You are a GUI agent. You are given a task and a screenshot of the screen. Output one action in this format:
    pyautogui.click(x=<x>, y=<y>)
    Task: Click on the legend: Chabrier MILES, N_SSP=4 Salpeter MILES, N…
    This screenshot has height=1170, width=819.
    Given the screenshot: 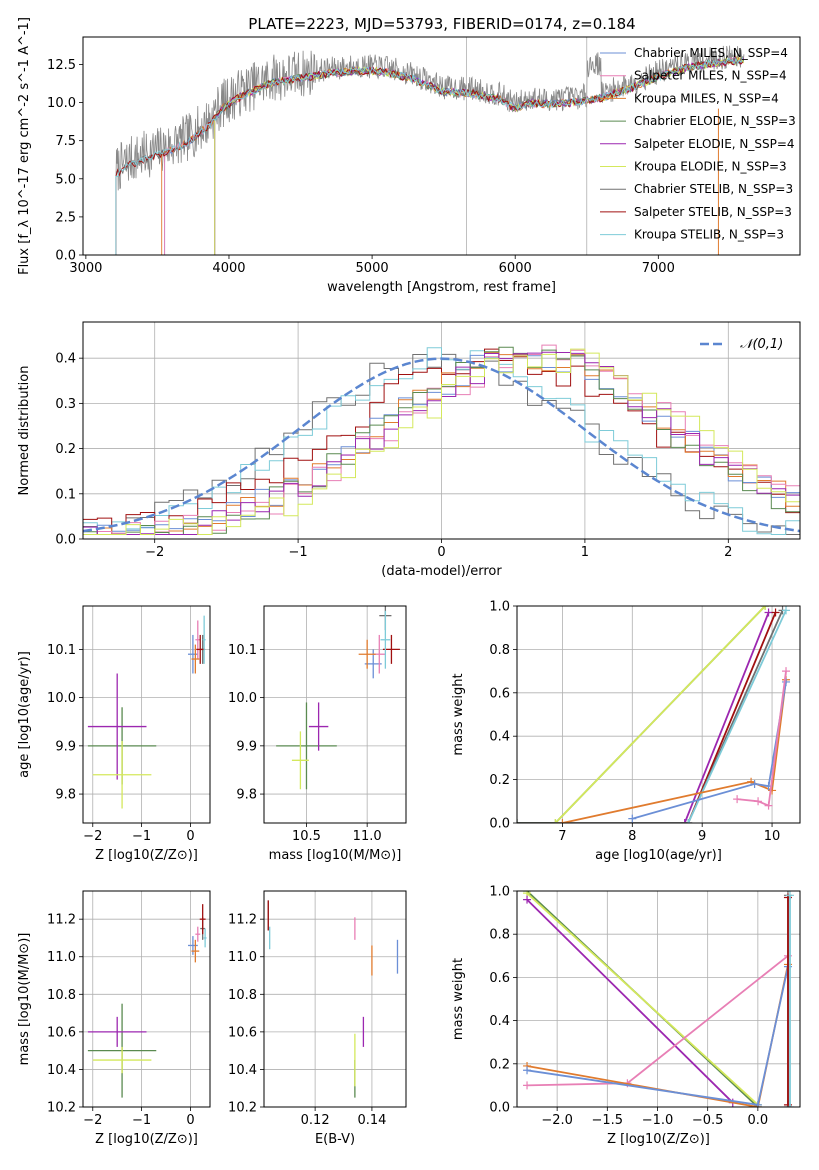 What is the action you would take?
    pyautogui.click(x=698, y=144)
    